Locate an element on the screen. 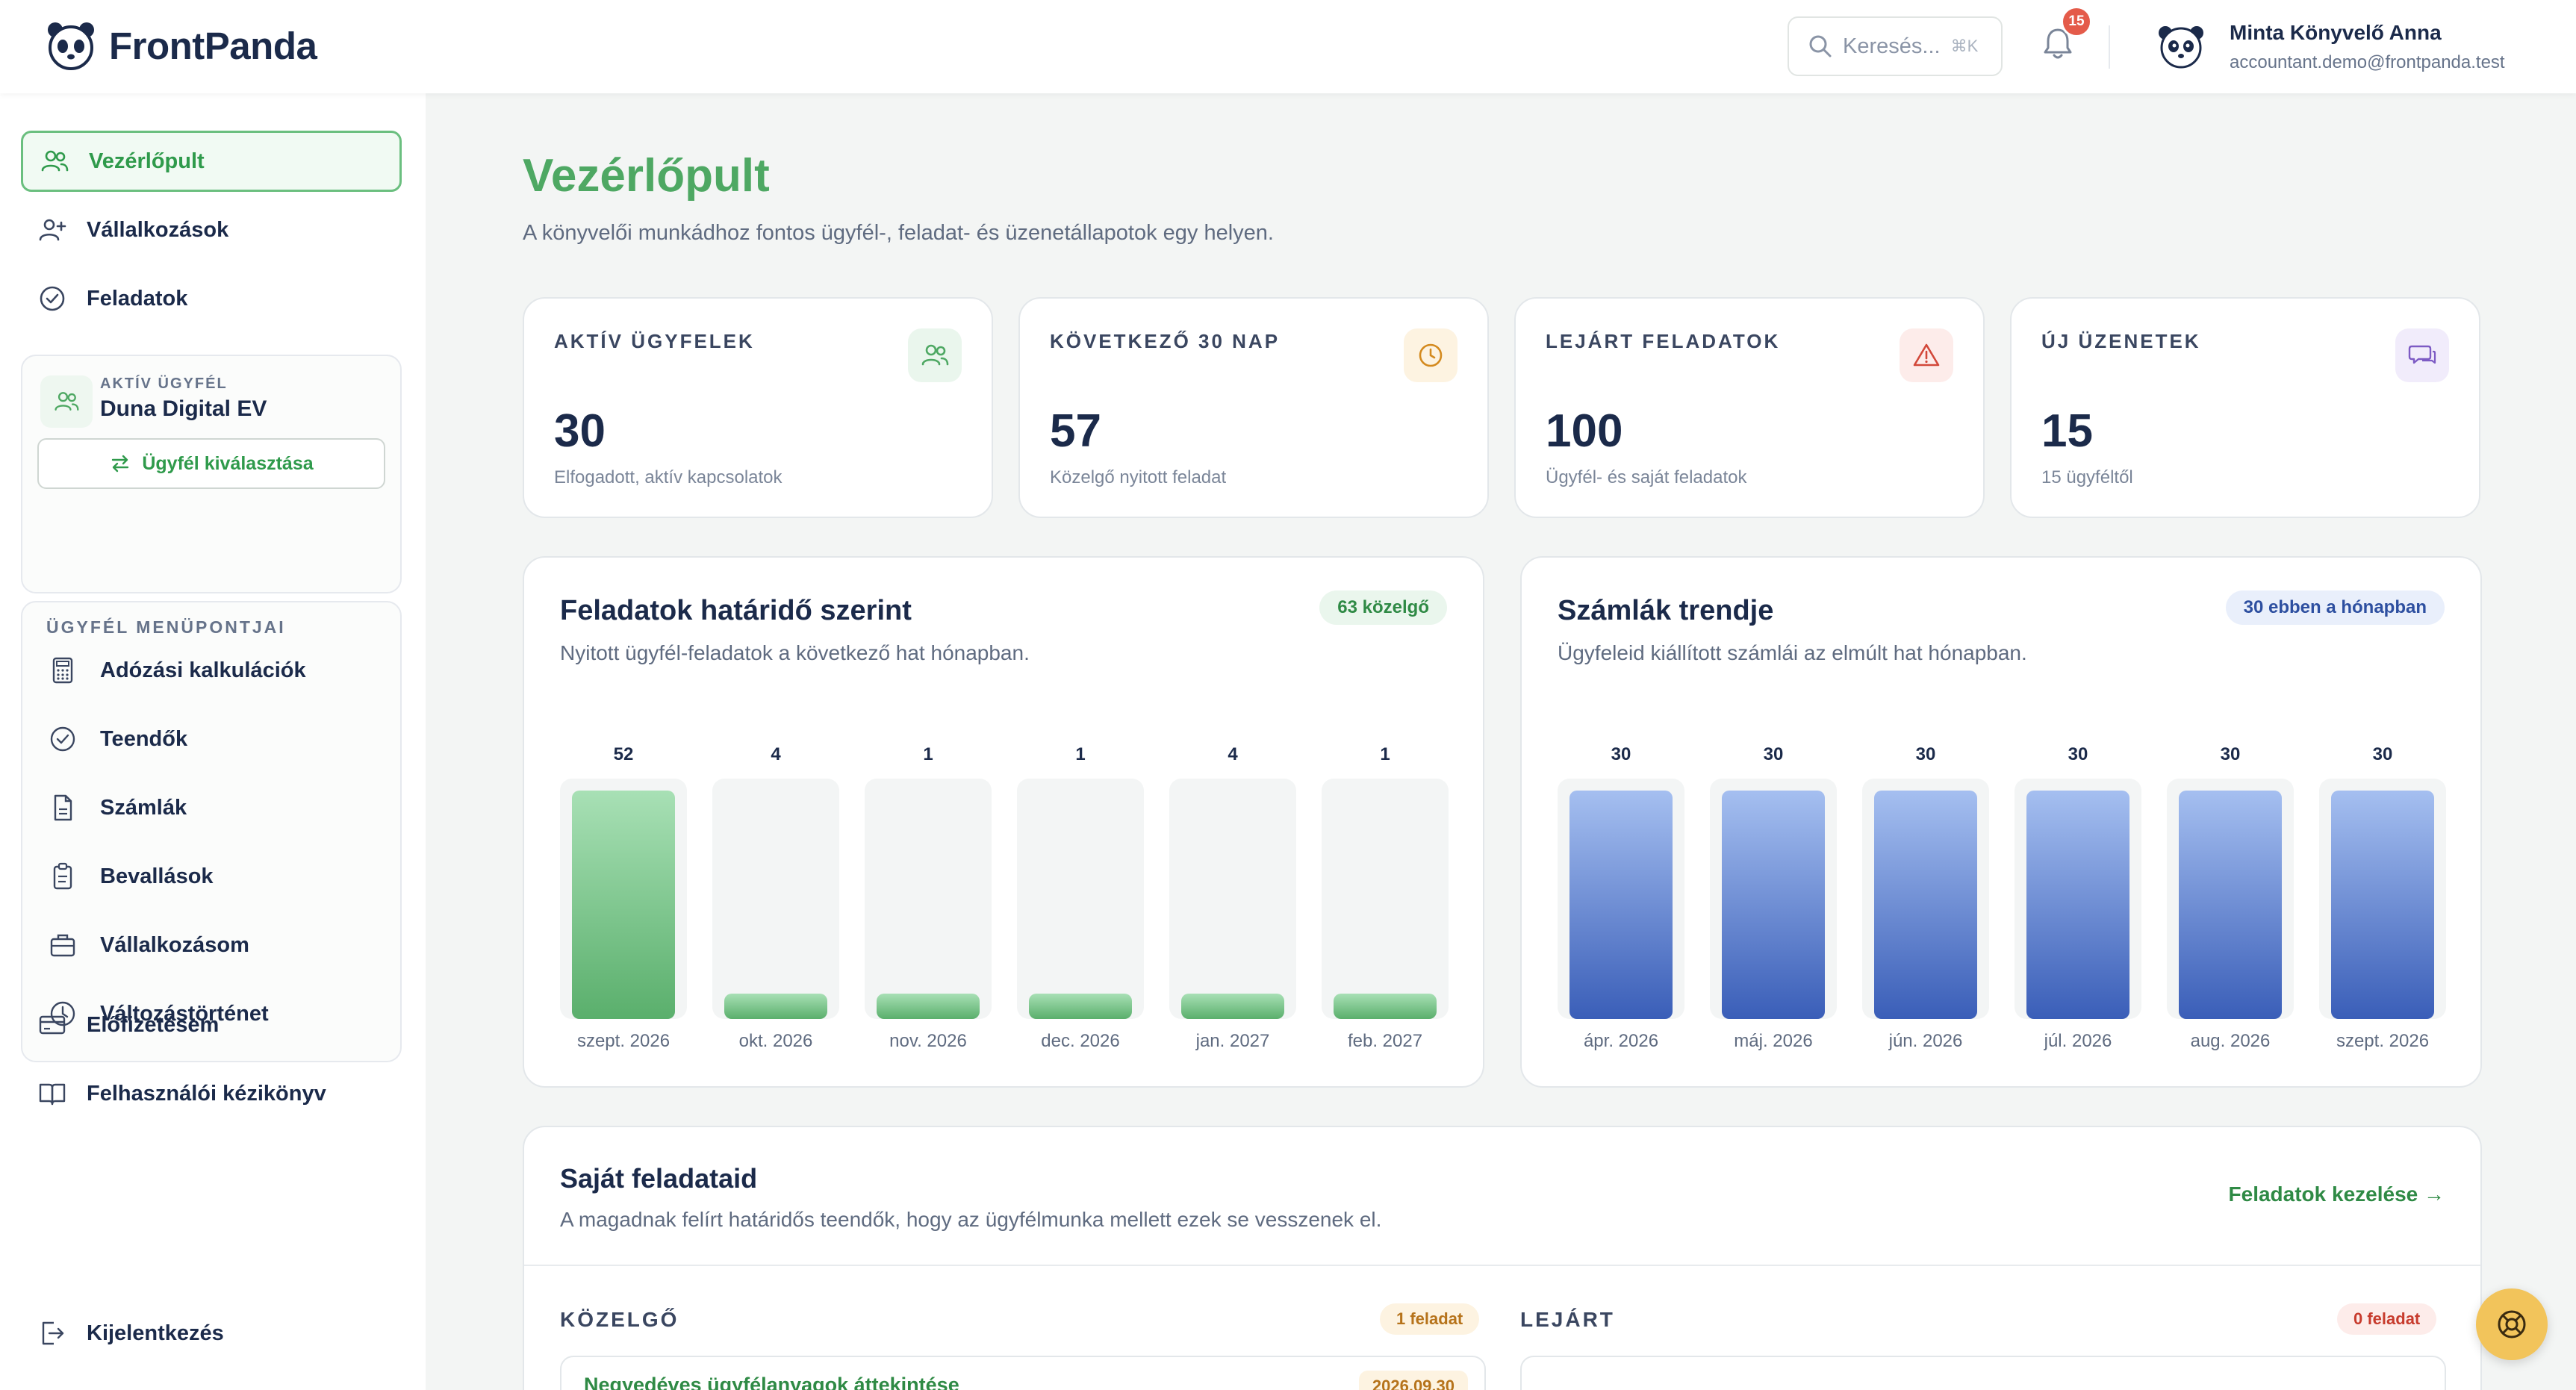  bar-category-label: szept. 2026 is located at coordinates (2383, 1041).